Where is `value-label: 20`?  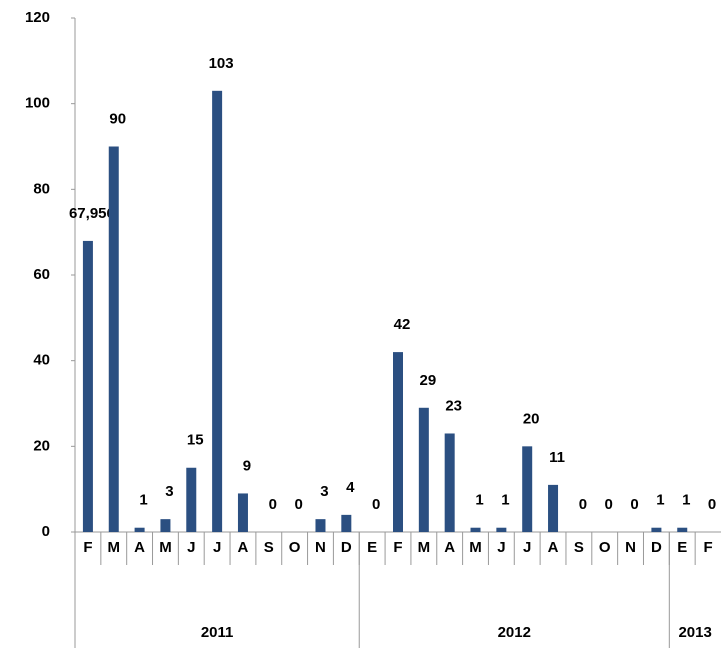 value-label: 20 is located at coordinates (531, 418).